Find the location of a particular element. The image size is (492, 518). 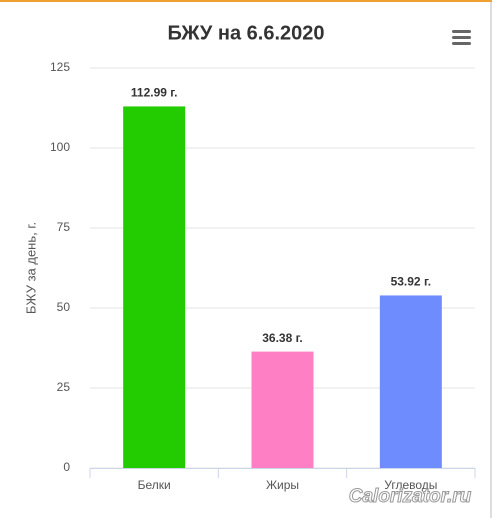

value-label: 36.38 г. is located at coordinates (282, 338).